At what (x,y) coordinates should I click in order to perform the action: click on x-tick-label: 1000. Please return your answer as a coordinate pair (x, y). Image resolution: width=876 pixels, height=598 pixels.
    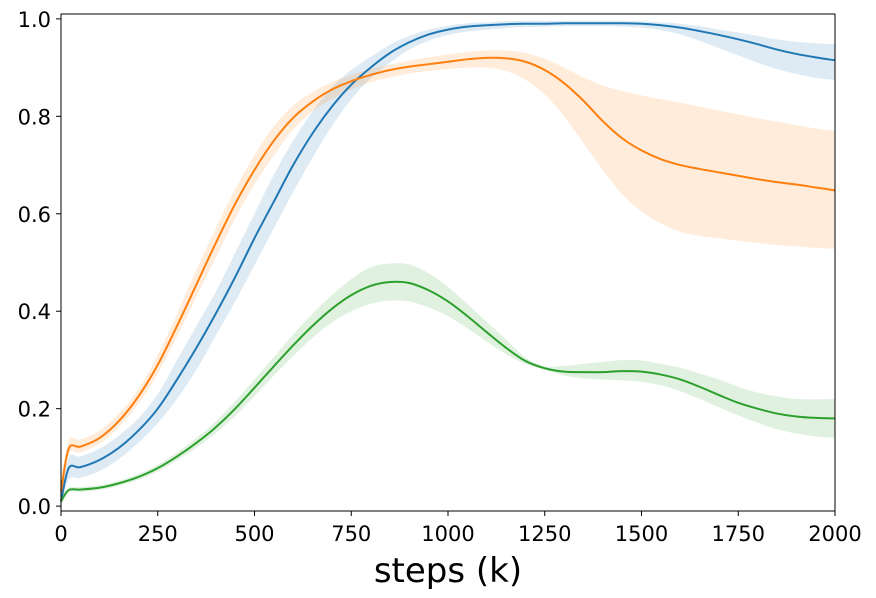
    Looking at the image, I should click on (447, 534).